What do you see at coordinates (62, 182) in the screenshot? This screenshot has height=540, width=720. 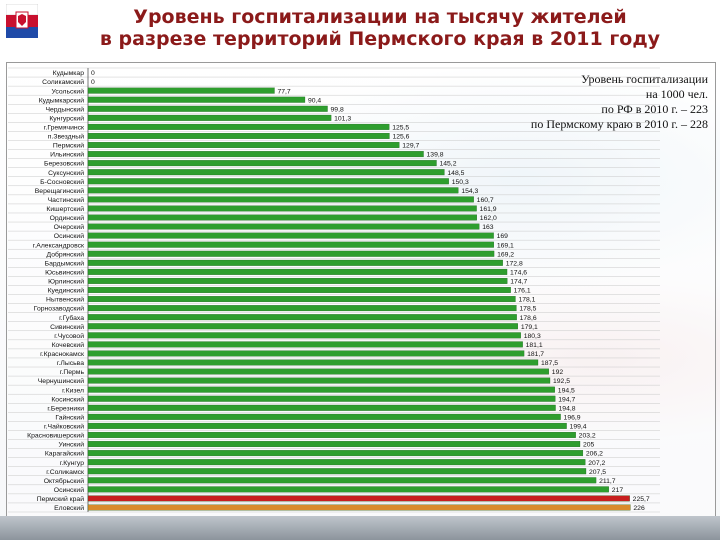 I see `category-label: Б-Сосновский` at bounding box center [62, 182].